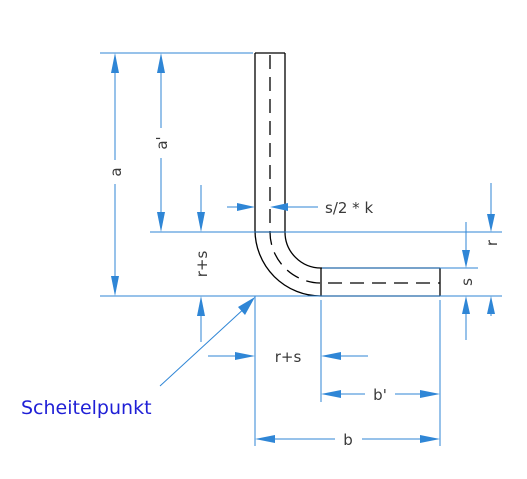 Image resolution: width=527 pixels, height=479 pixels. I want to click on dimension-a: a, so click(116, 174).